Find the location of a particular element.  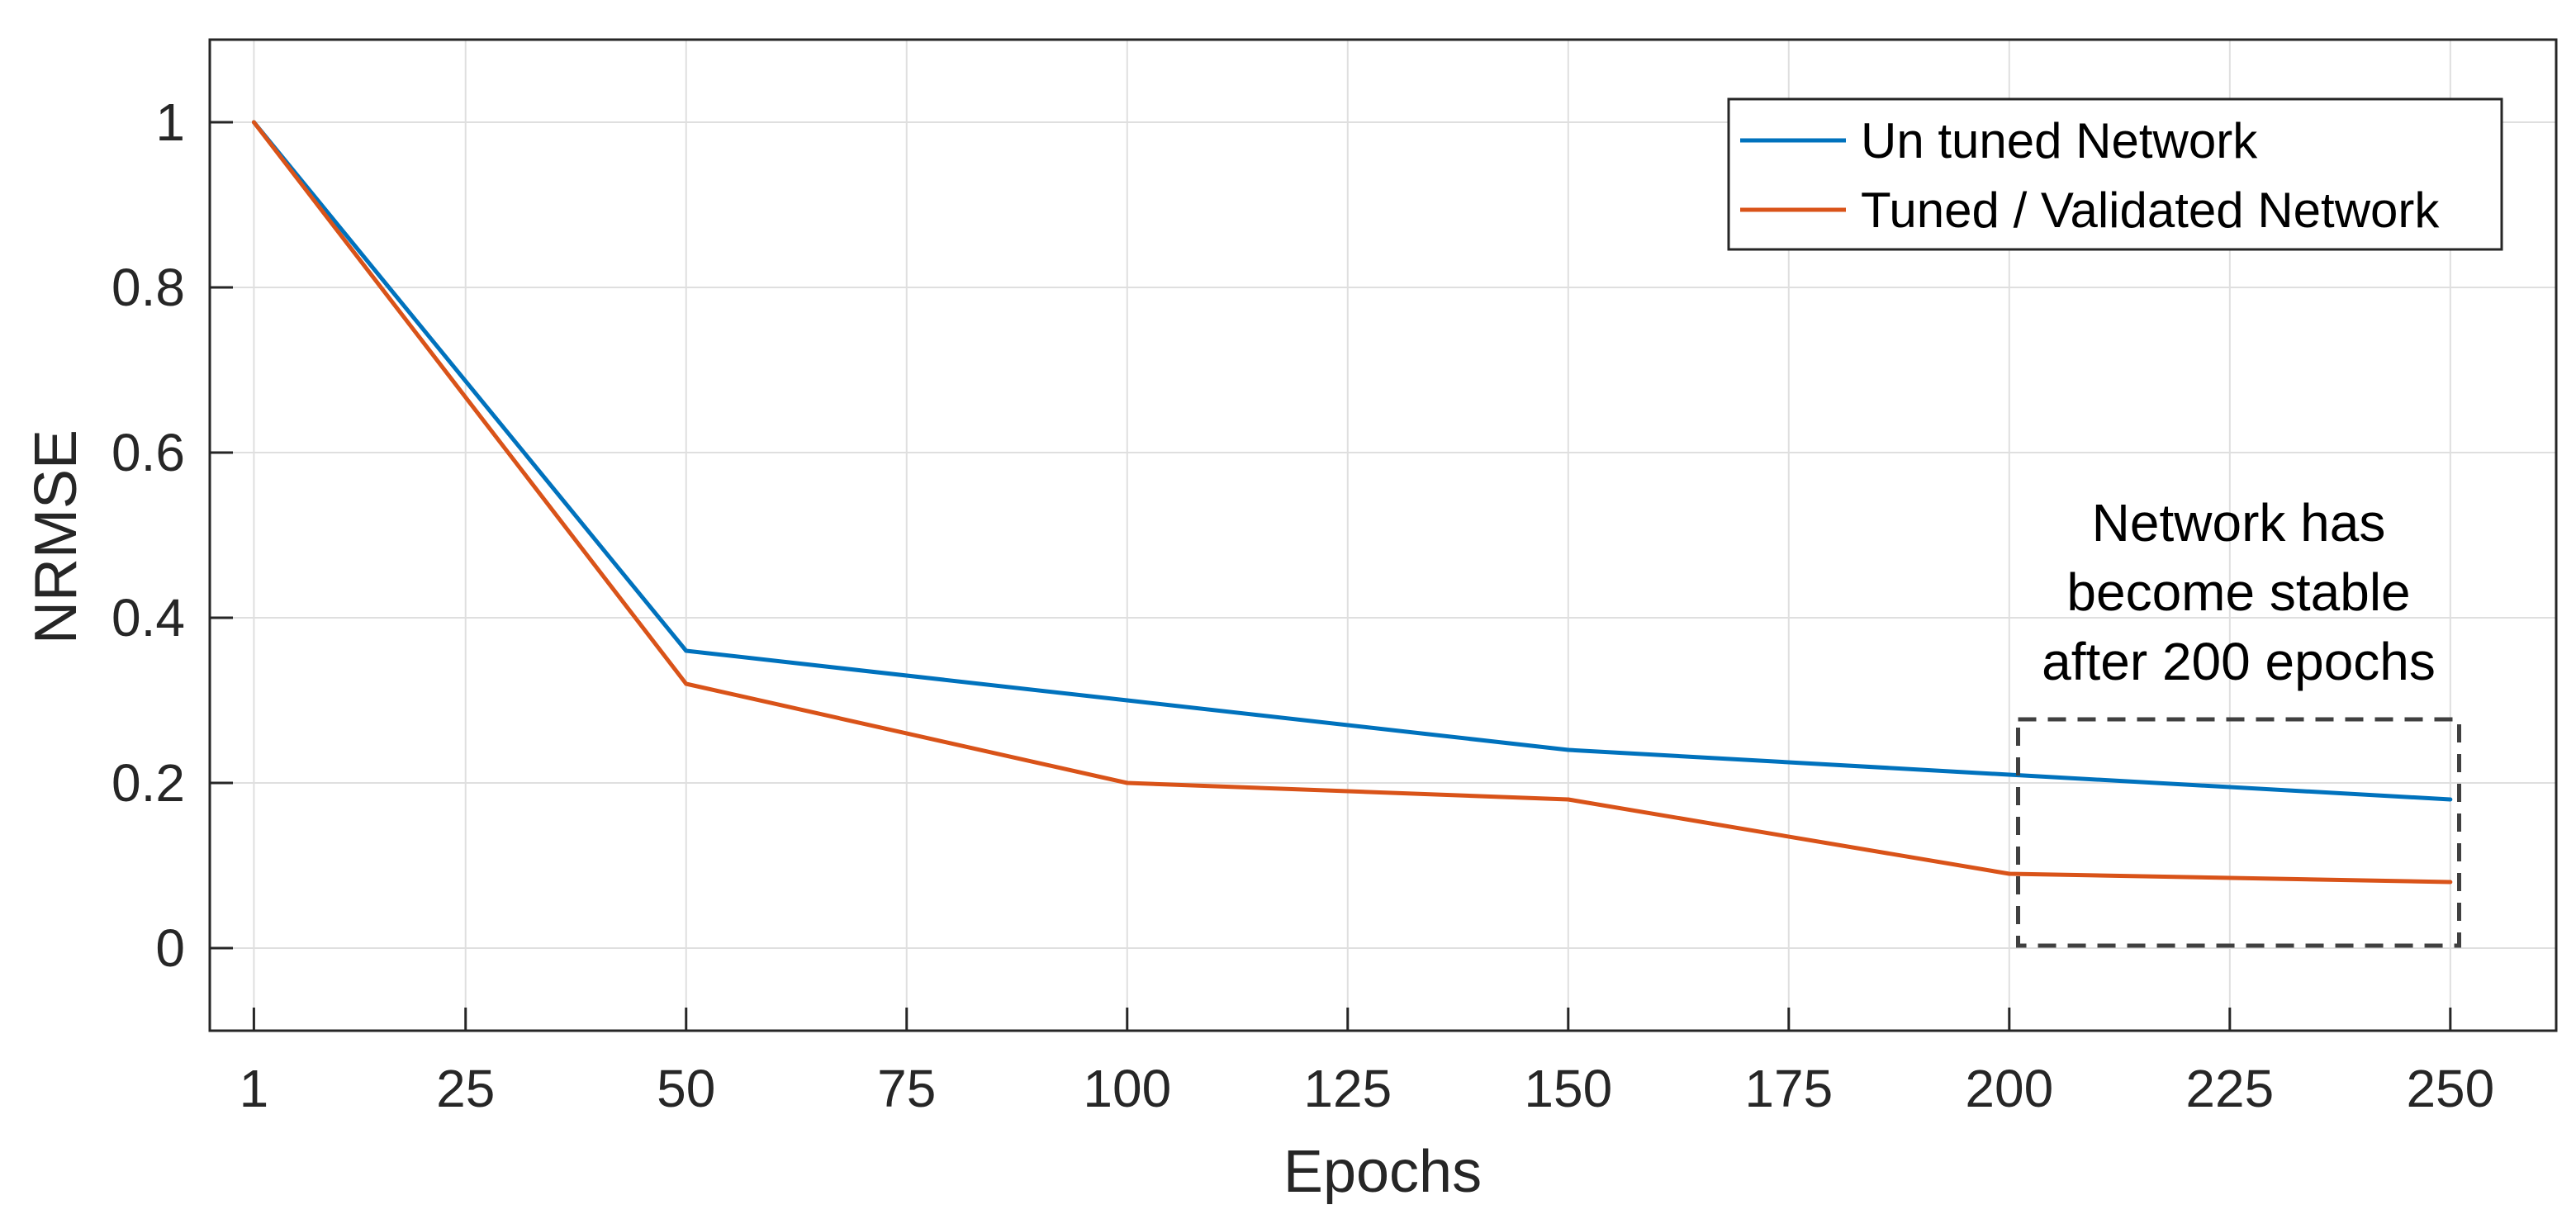

x-tick-label: 25 is located at coordinates (465, 1088).